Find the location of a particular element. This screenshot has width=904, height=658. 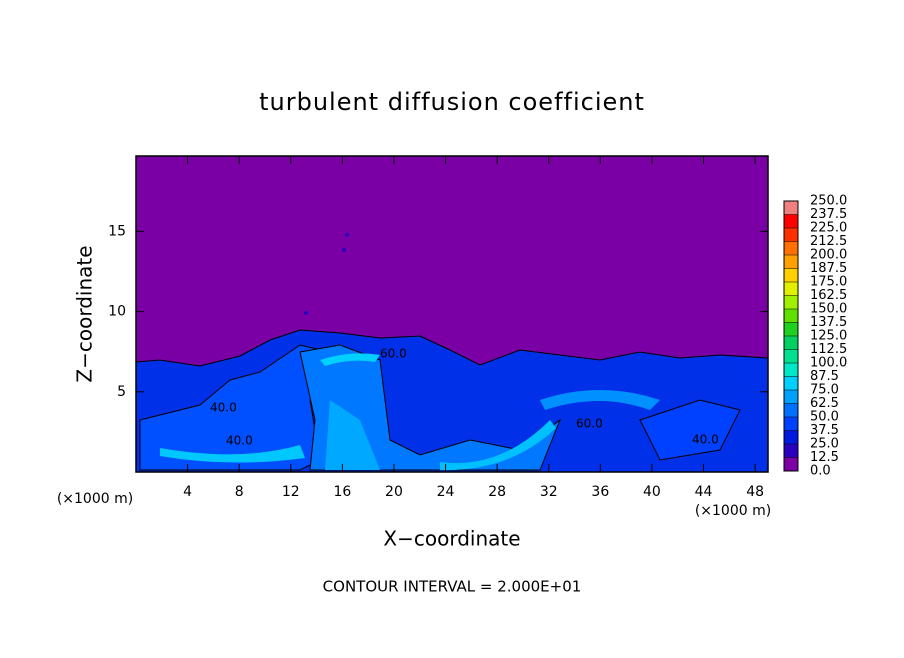

colorbar-label: 225.0 is located at coordinates (828, 228).